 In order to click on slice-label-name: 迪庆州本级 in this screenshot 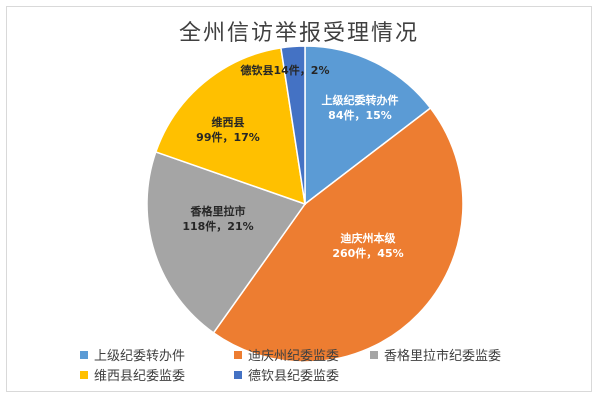, I will do `click(369, 238)`.